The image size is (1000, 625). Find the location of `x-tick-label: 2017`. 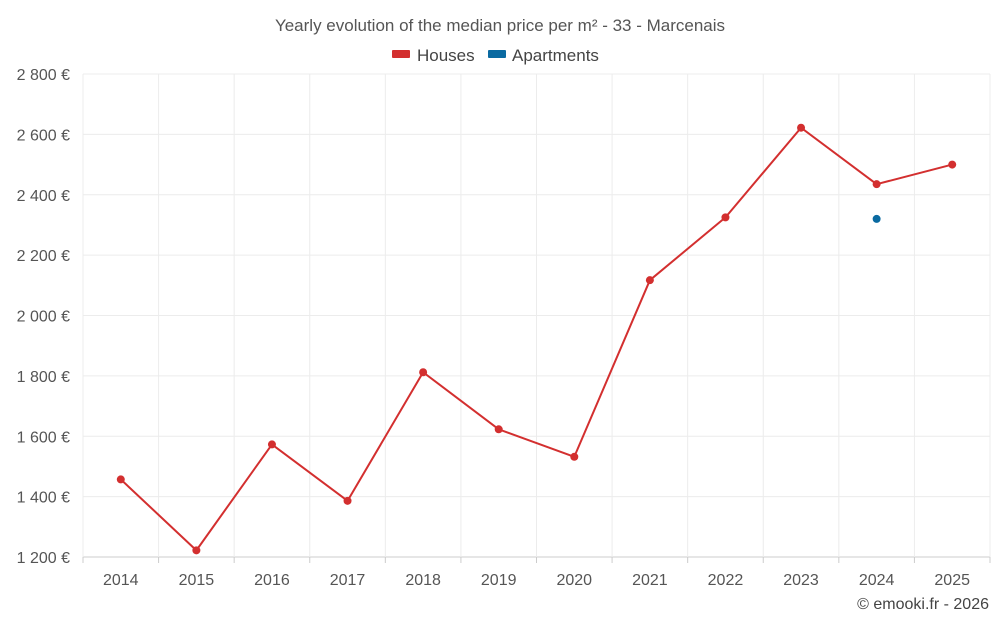

x-tick-label: 2017 is located at coordinates (348, 580).